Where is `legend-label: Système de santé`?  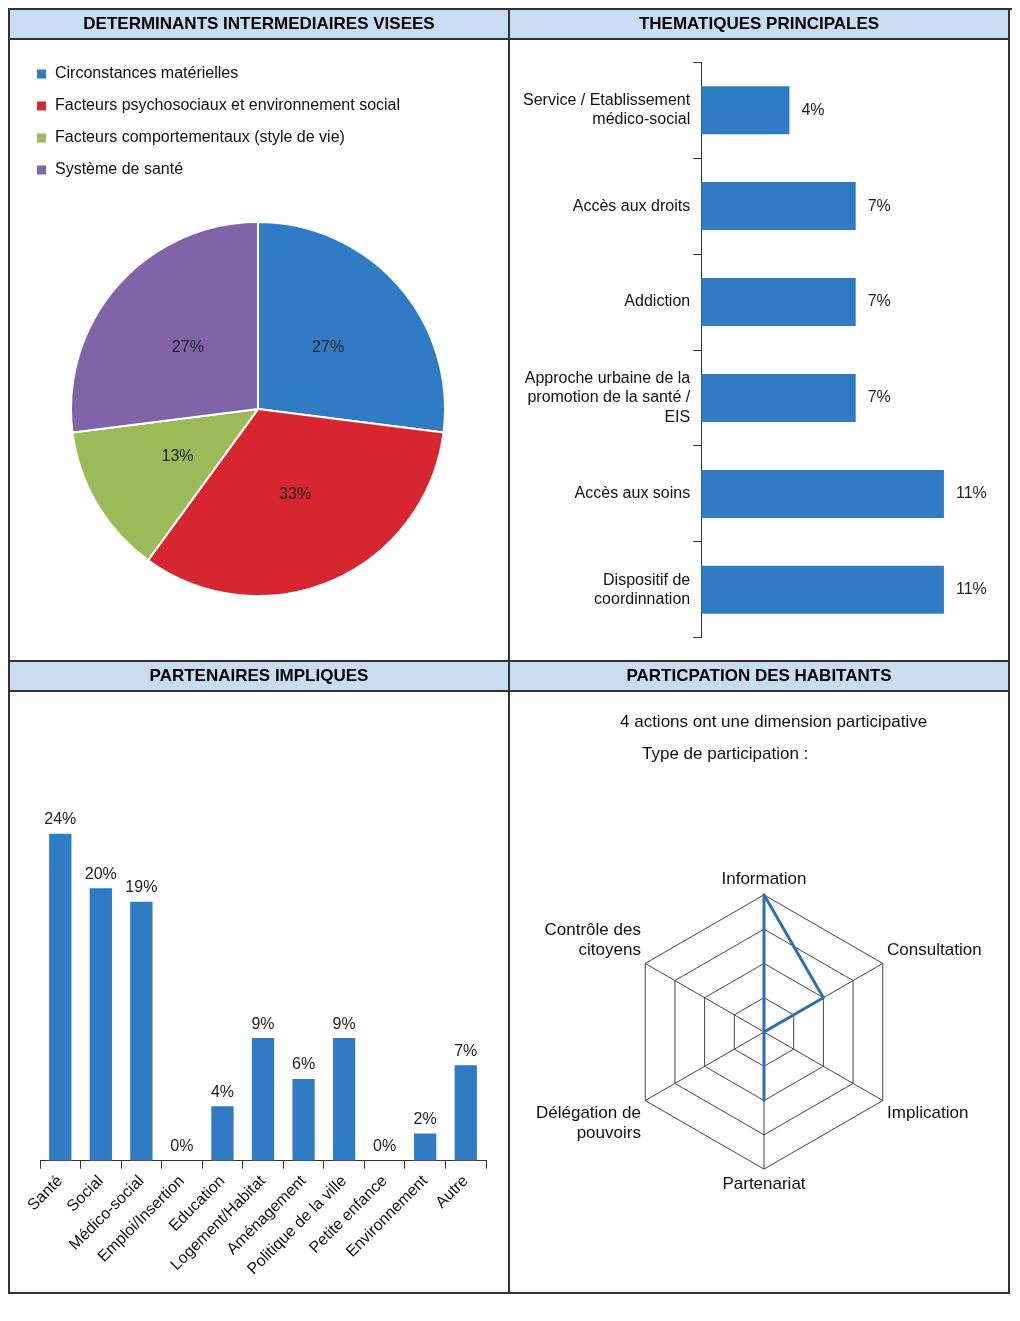
legend-label: Système de santé is located at coordinates (119, 169).